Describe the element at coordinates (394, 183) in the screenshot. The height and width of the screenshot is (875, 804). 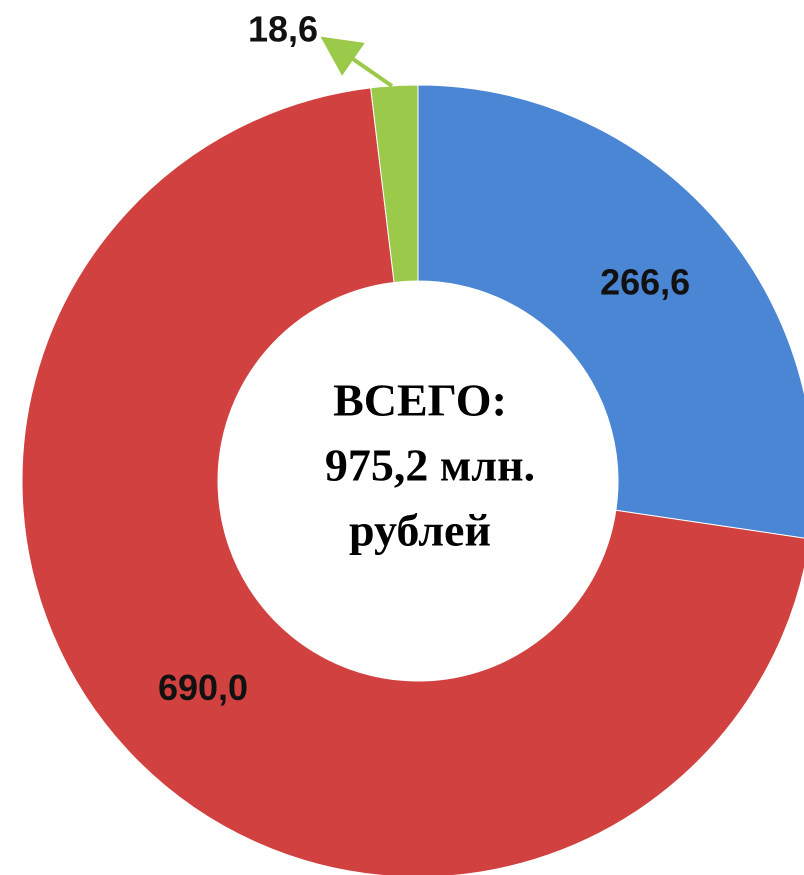
I see `donut-slice` at that location.